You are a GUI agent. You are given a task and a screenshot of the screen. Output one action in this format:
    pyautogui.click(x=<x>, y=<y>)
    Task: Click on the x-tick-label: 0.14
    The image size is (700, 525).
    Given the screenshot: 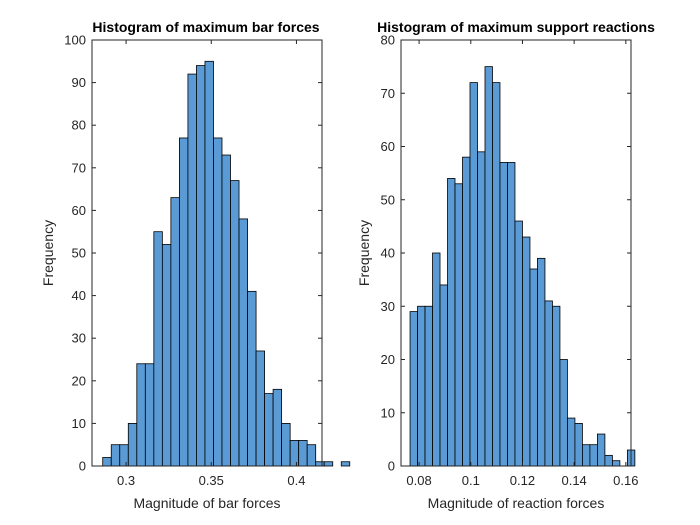 What is the action you would take?
    pyautogui.click(x=573, y=480)
    